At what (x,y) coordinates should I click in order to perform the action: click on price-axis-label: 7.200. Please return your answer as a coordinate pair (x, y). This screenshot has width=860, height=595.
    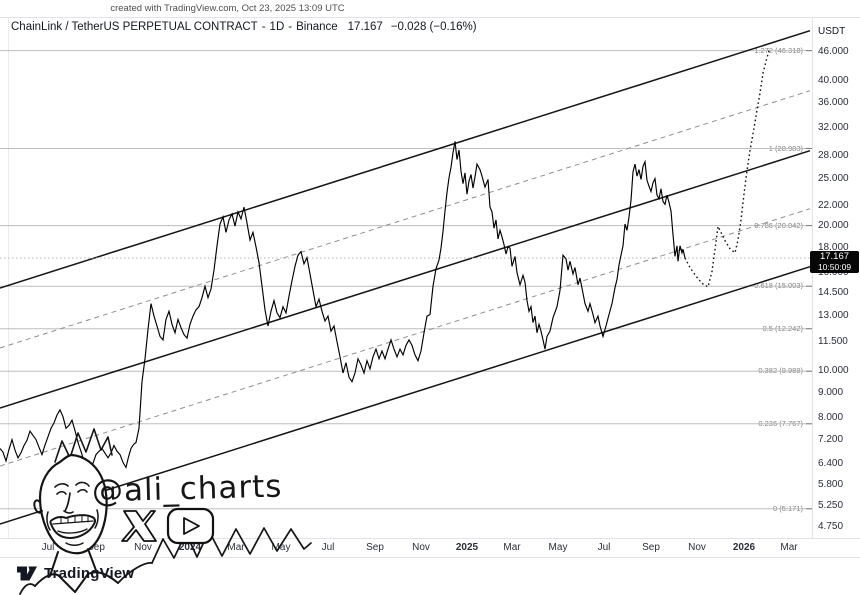
    Looking at the image, I should click on (831, 439).